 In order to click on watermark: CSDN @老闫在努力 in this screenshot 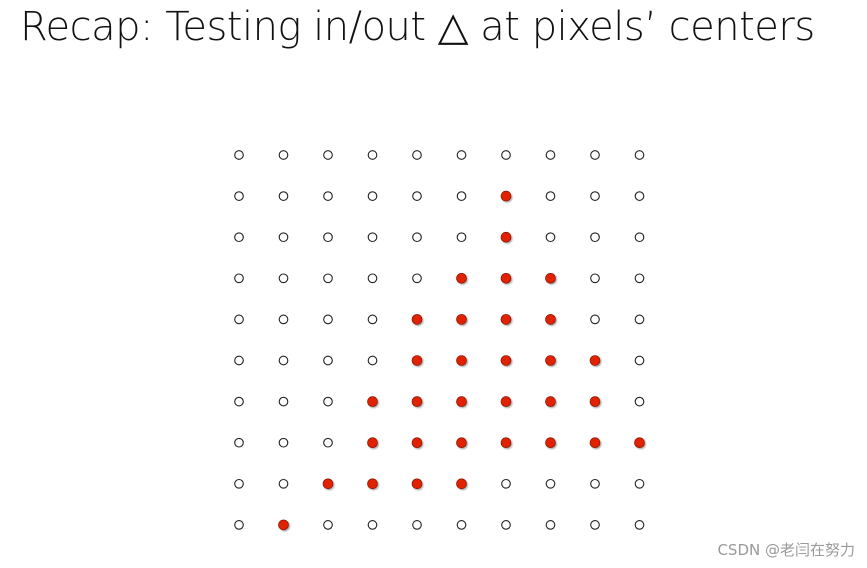, I will do `click(786, 550)`.